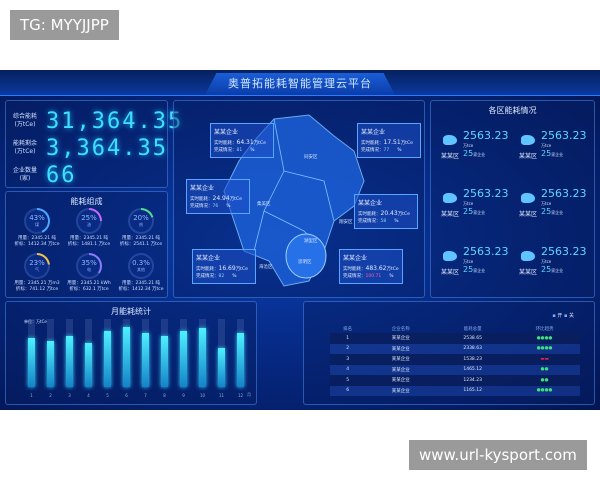 The height and width of the screenshot is (480, 600). I want to click on x-tick-label: 10, so click(202, 395).